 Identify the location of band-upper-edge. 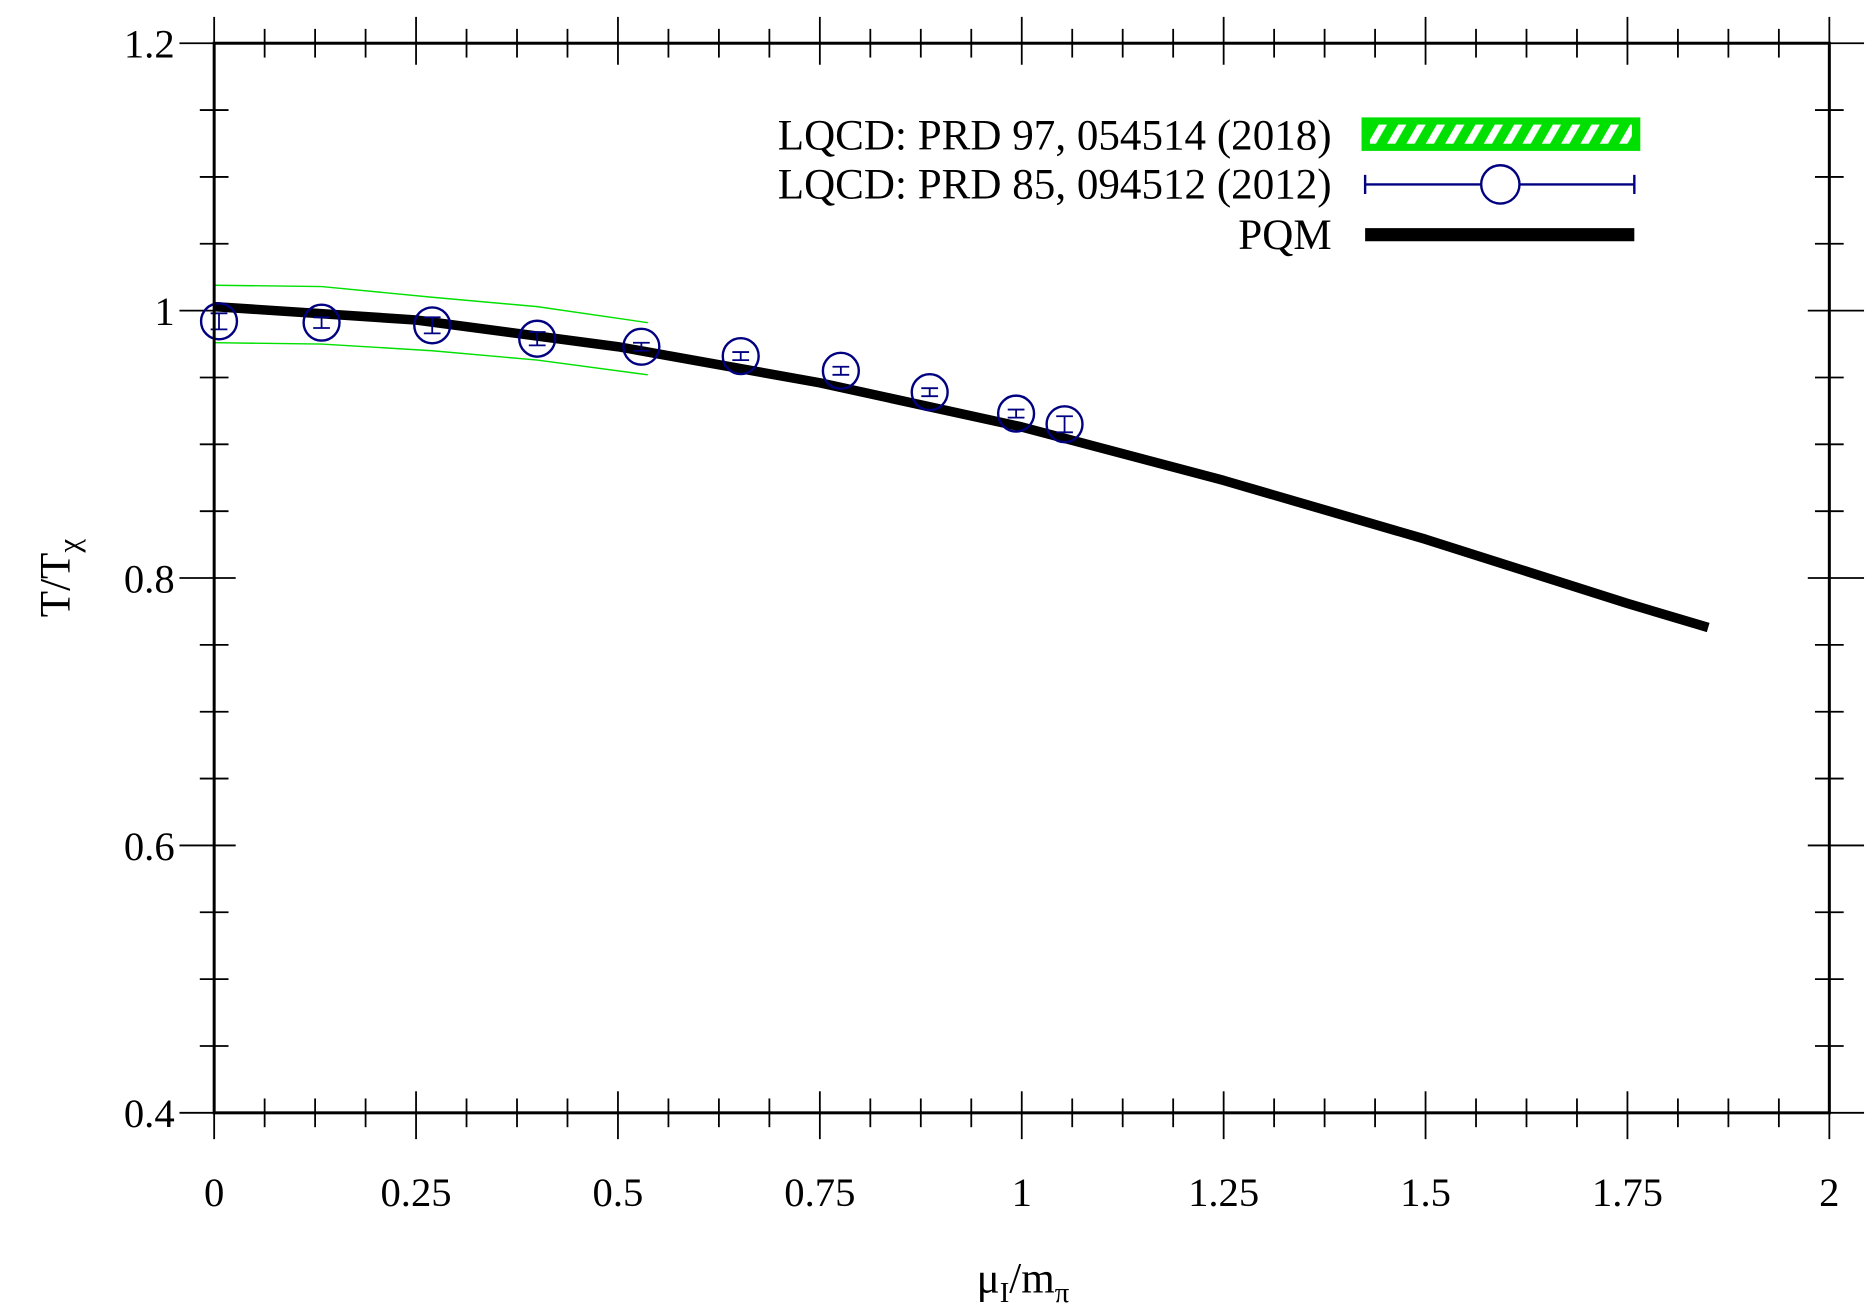
(431, 304).